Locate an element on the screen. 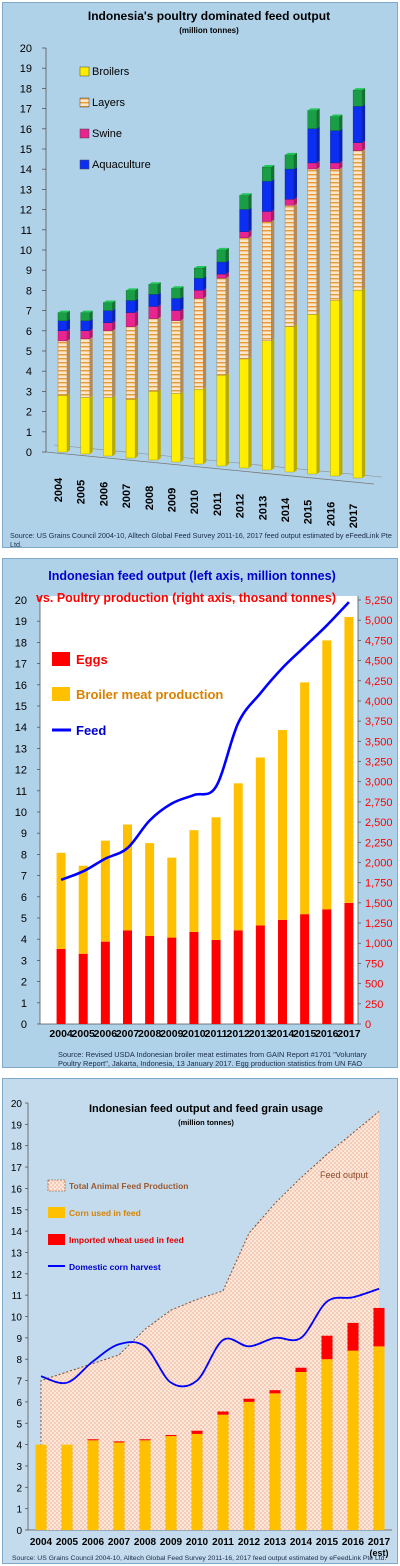 The height and width of the screenshot is (1566, 400). chart1-y-tick-label: 10 is located at coordinates (26, 251).